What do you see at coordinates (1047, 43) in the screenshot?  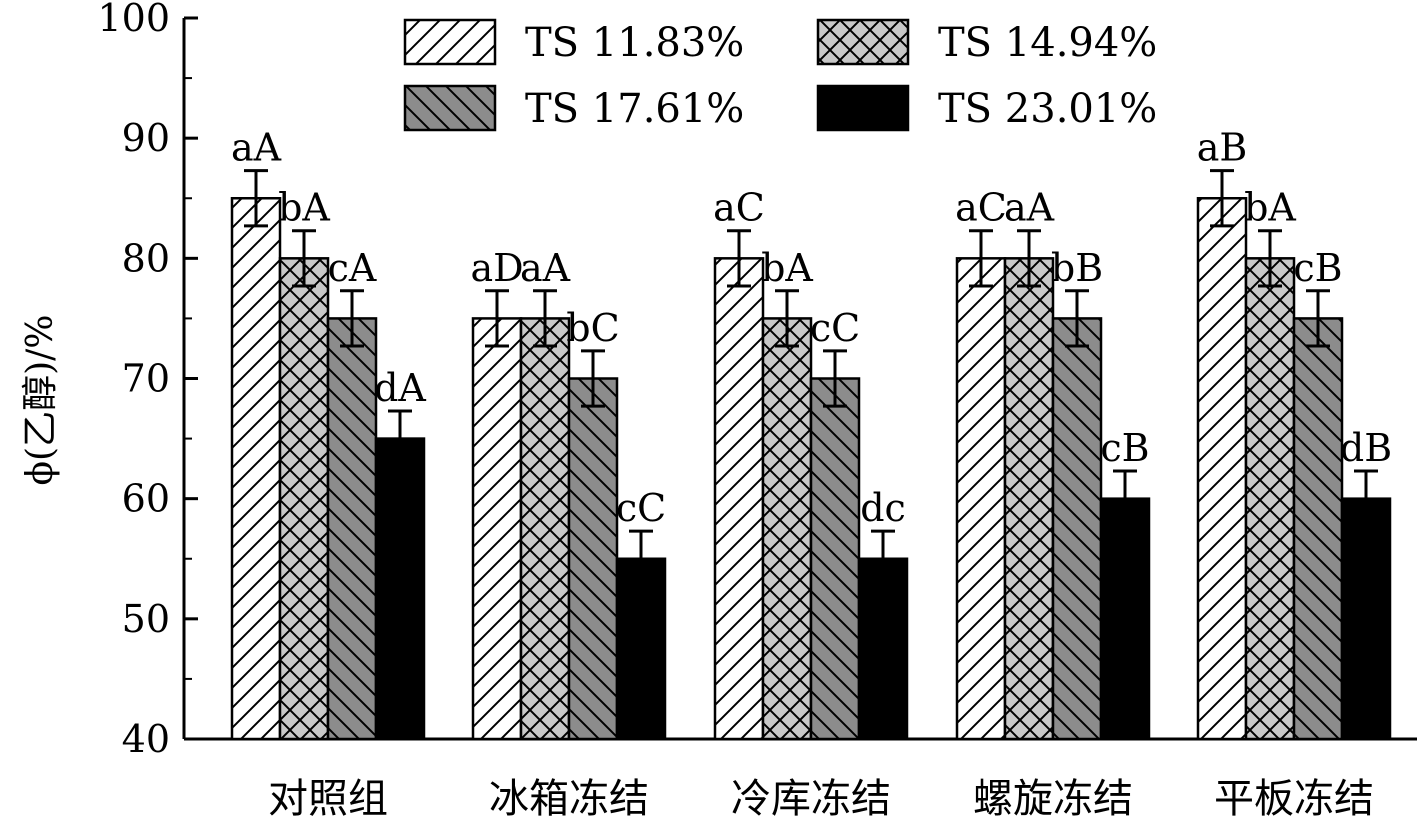 I see `legend-label: TS 14.94%` at bounding box center [1047, 43].